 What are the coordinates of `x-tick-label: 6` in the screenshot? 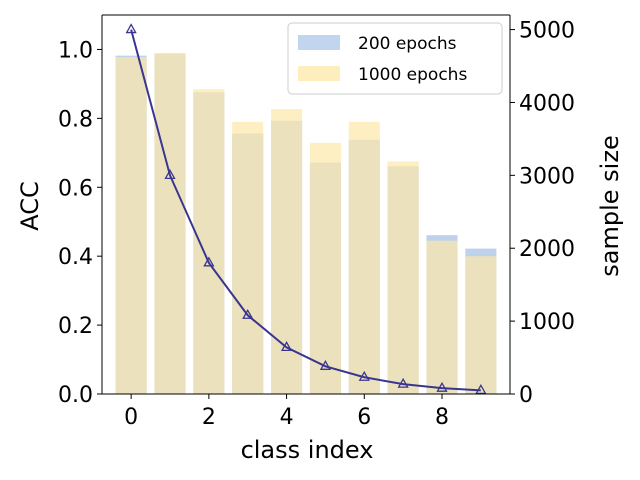 It's located at (364, 417).